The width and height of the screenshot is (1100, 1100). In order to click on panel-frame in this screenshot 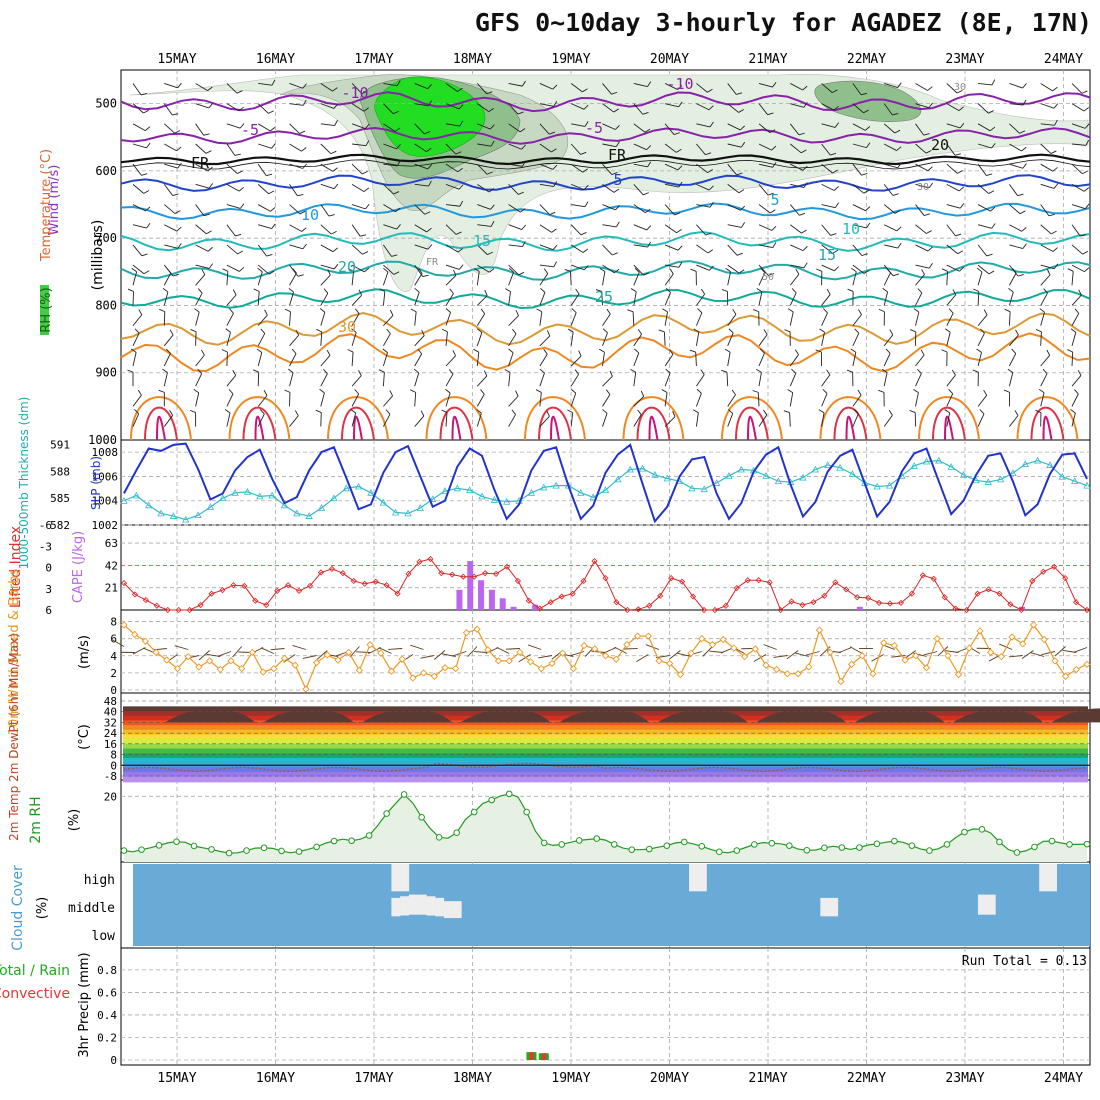, I will do `click(605, 482)`.